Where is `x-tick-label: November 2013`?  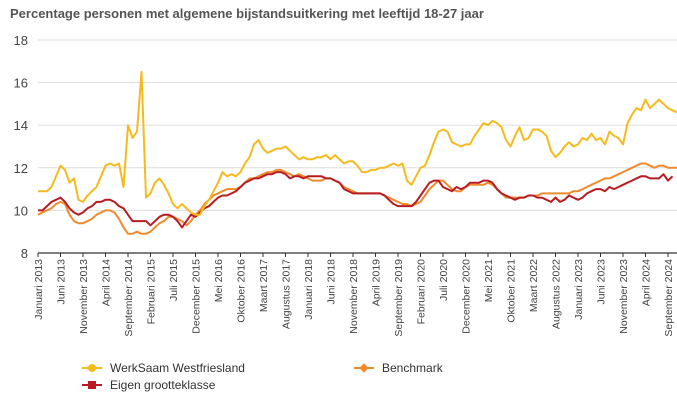 x-tick-label: November 2013 is located at coordinates (84, 296).